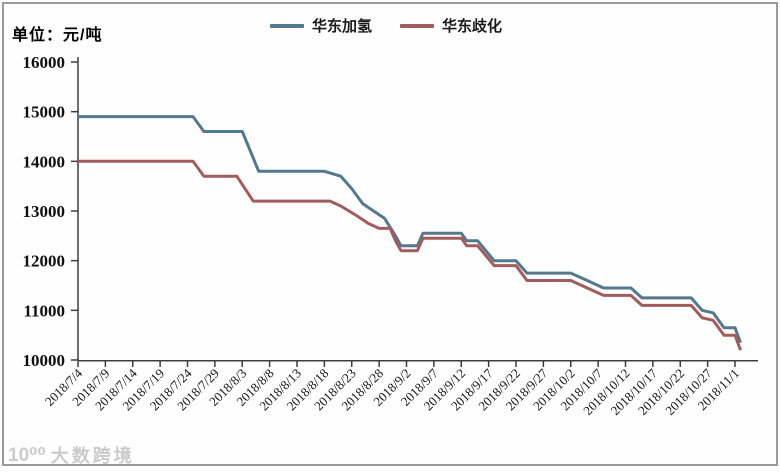  Describe the element at coordinates (92, 456) in the screenshot. I see `watermark-text: 大数跨境` at that location.